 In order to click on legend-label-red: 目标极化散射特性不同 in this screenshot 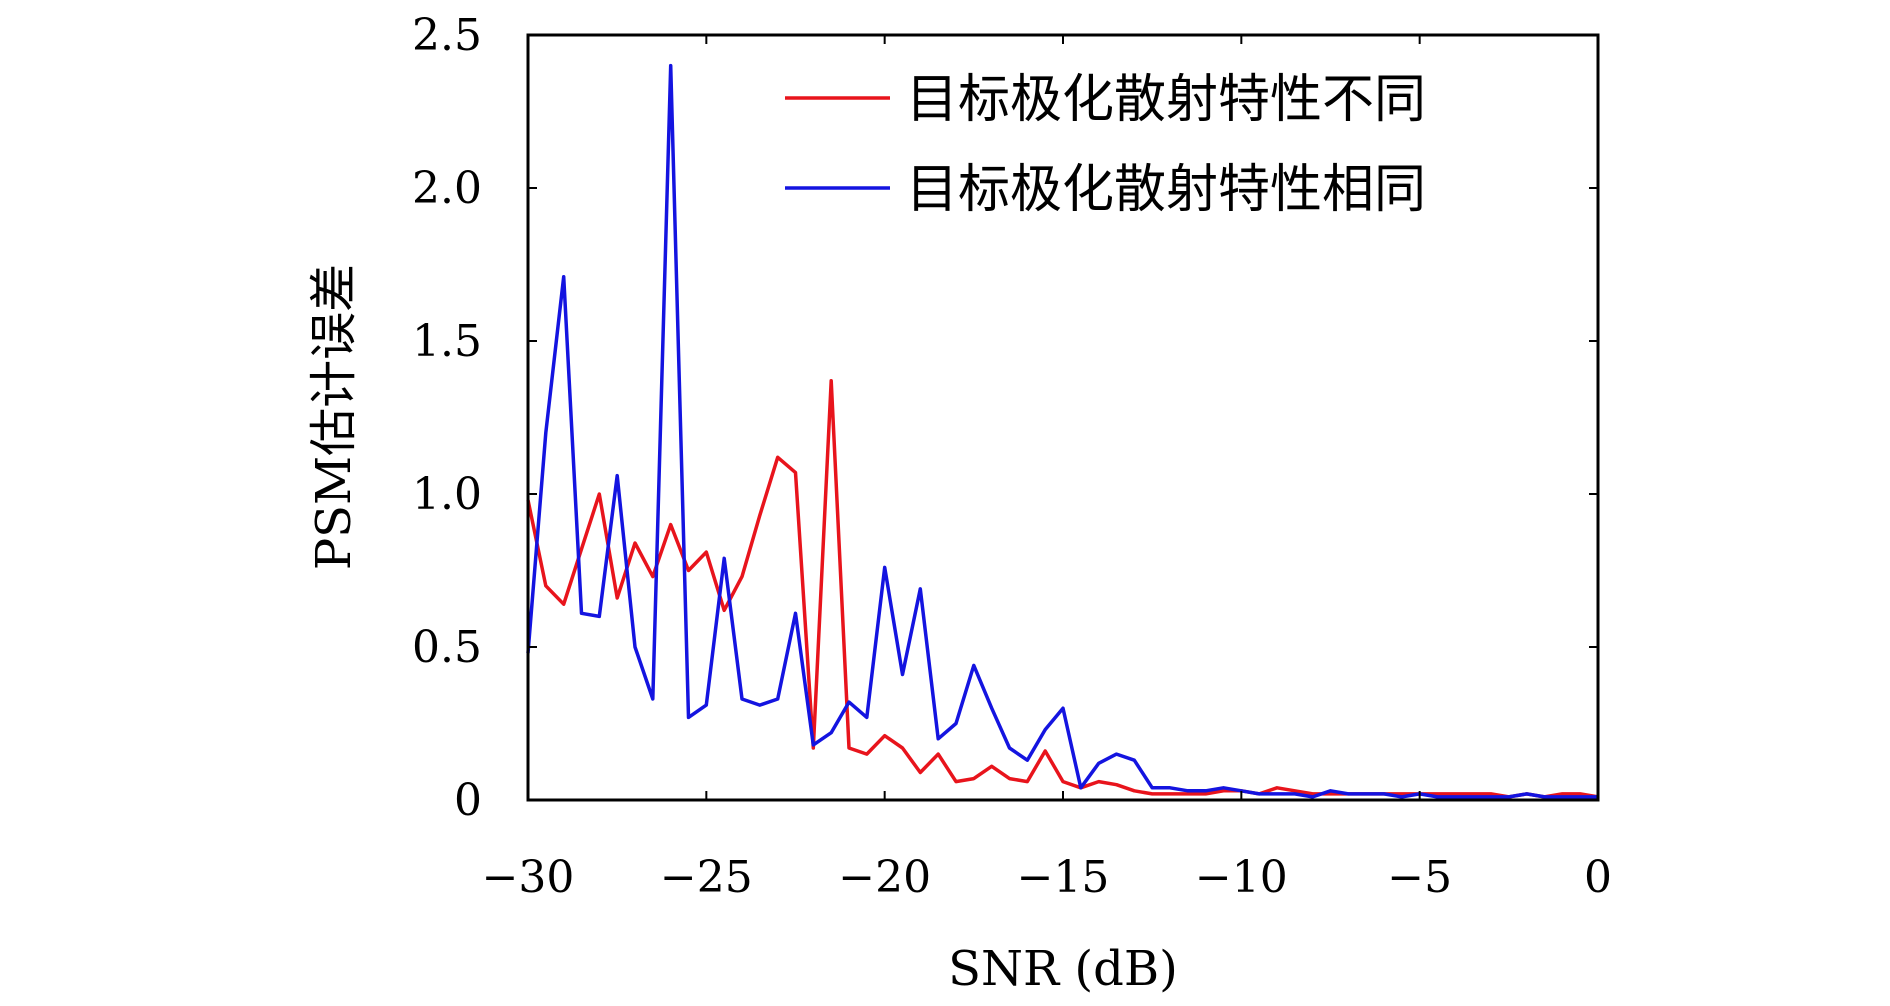, I will do `click(1166, 100)`.